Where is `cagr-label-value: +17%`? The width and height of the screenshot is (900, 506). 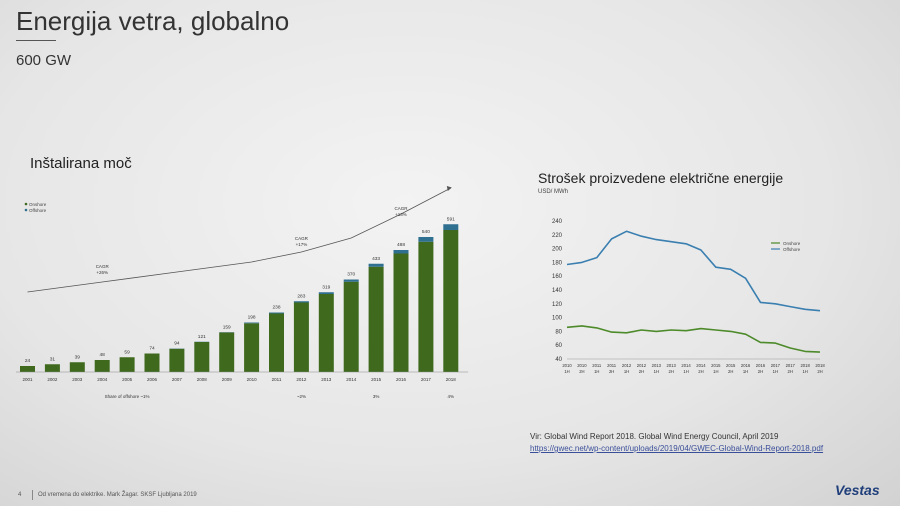 cagr-label-value: +17% is located at coordinates (302, 244).